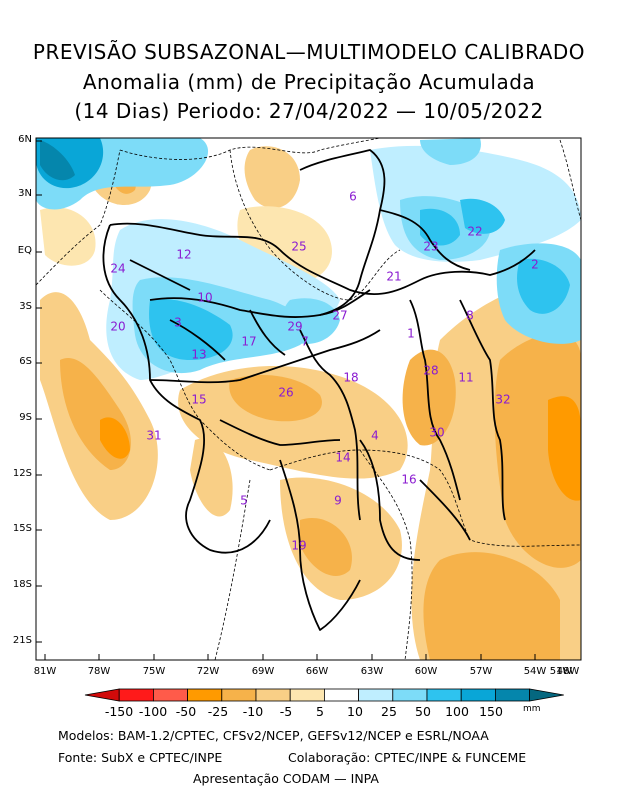 The image size is (618, 800). What do you see at coordinates (24, 250) in the screenshot?
I see `lat-label: EQ` at bounding box center [24, 250].